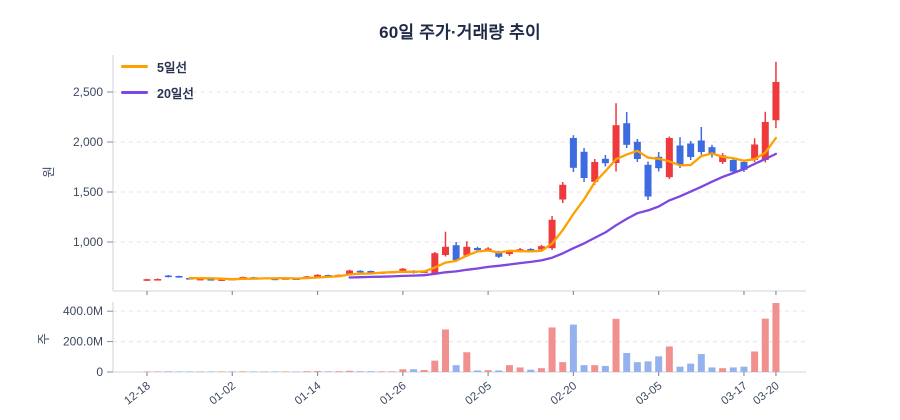 This screenshot has width=900, height=420. Describe the element at coordinates (460, 32) in the screenshot. I see `chart-title: 60일 주가·거래량 추이` at that location.